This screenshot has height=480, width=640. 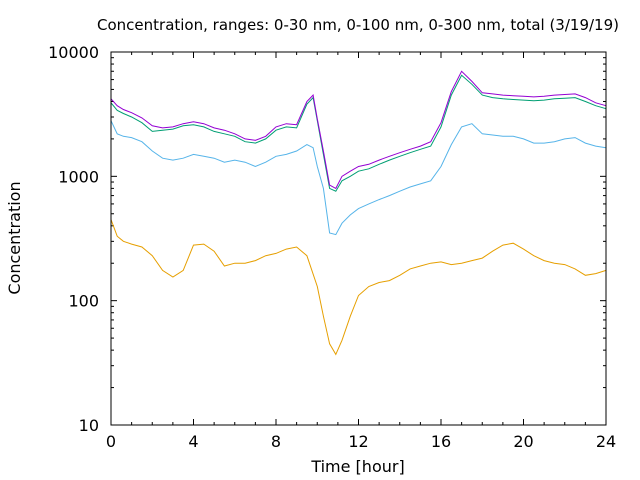 What do you see at coordinates (14, 237) in the screenshot?
I see `y-axis-label: Concentration` at bounding box center [14, 237].